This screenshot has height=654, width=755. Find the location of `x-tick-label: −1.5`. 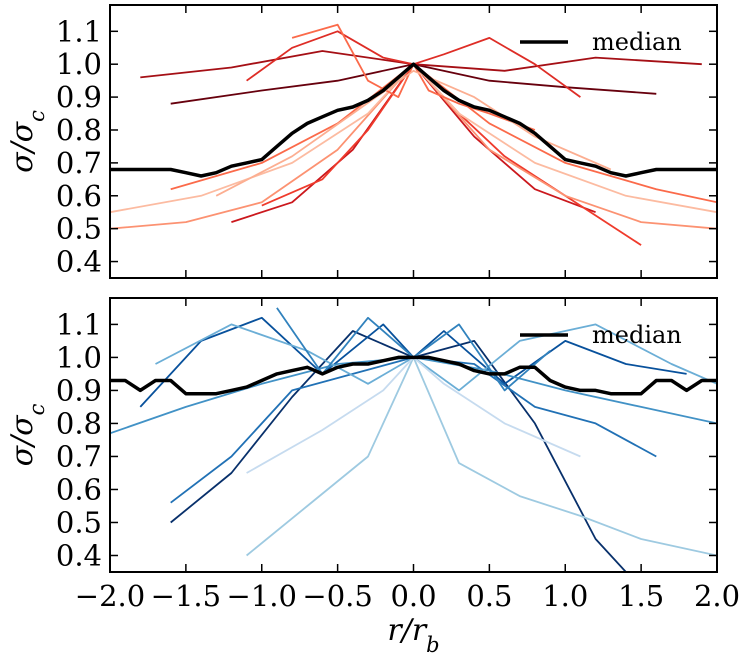

x-tick-label: −1.5 is located at coordinates (186, 596).